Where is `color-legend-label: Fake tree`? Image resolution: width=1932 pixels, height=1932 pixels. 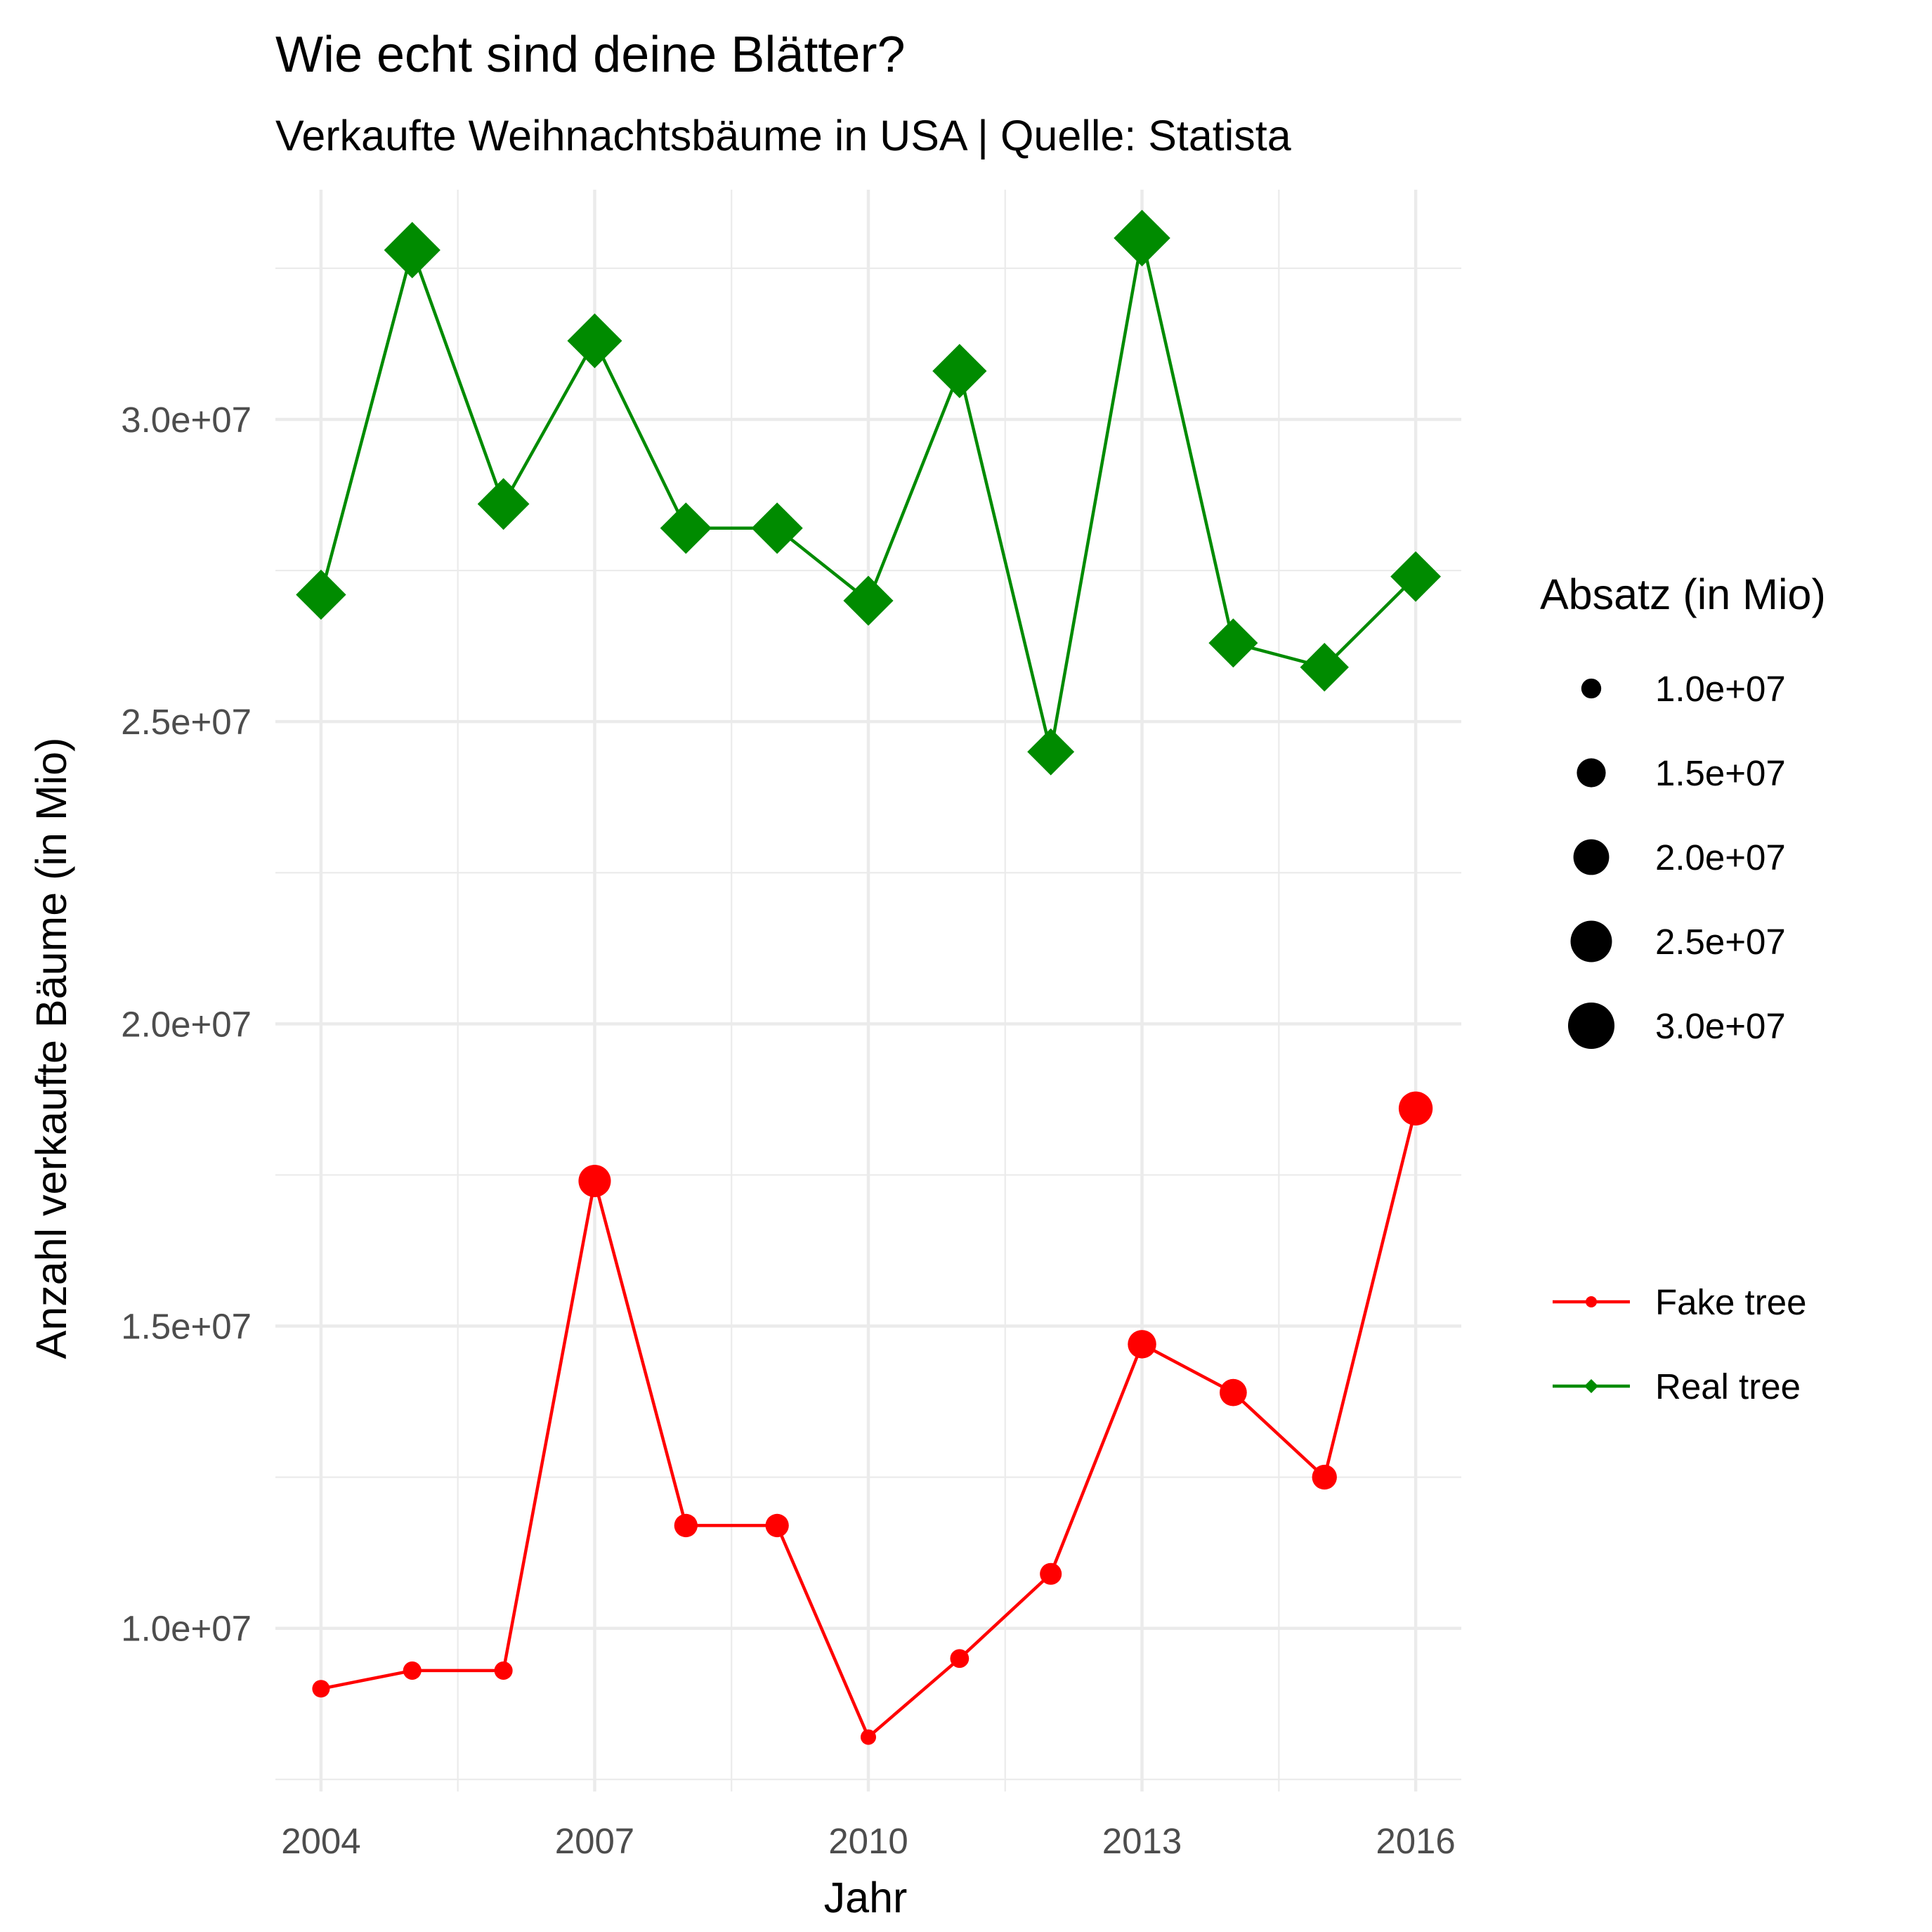 color-legend-label: Fake tree is located at coordinates (1731, 1302).